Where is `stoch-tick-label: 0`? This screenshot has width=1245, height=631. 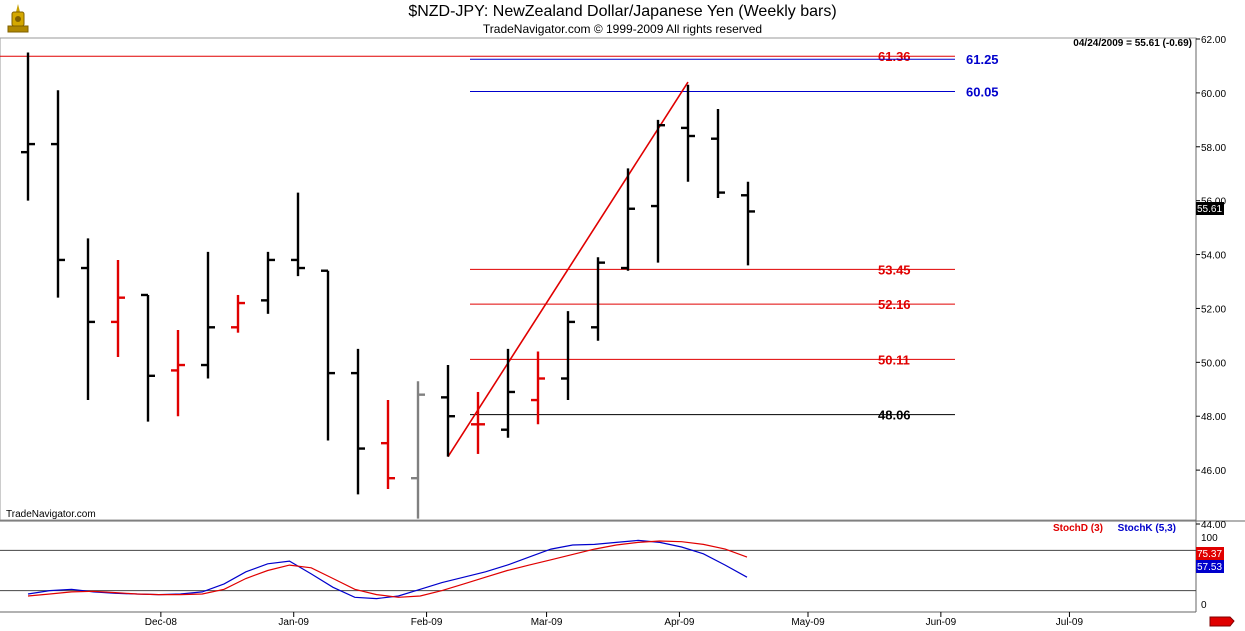
stoch-tick-label: 0 is located at coordinates (1204, 605).